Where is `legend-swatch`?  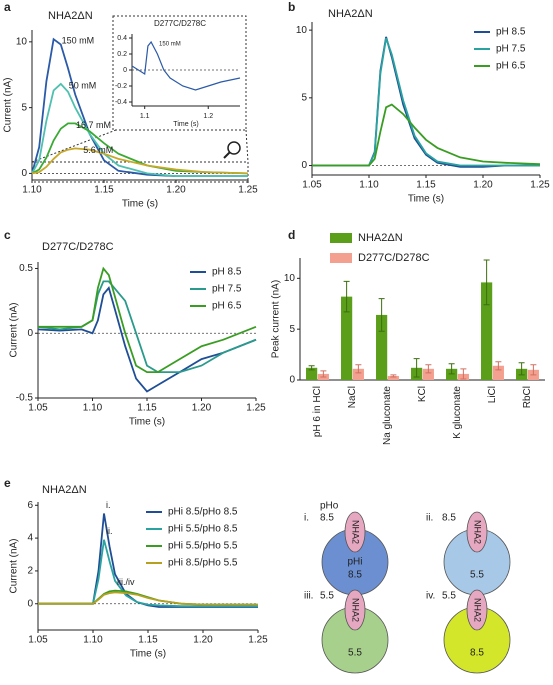 legend-swatch is located at coordinates (341, 258).